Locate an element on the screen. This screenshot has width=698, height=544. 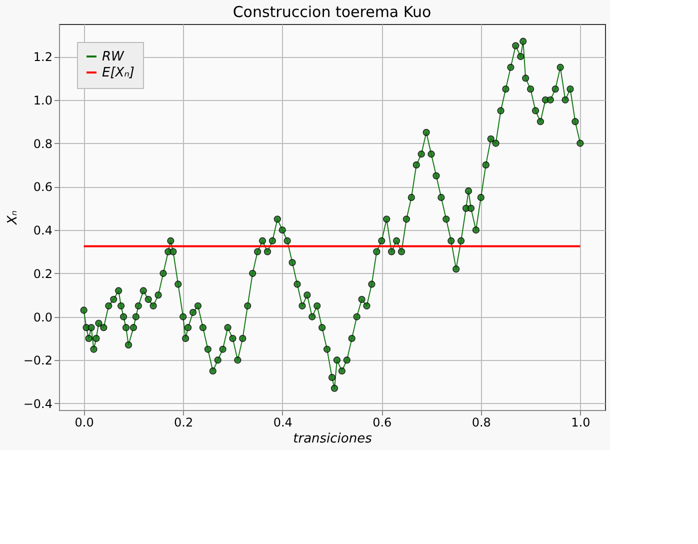
x-tick-label: 0.4 is located at coordinates (282, 423).